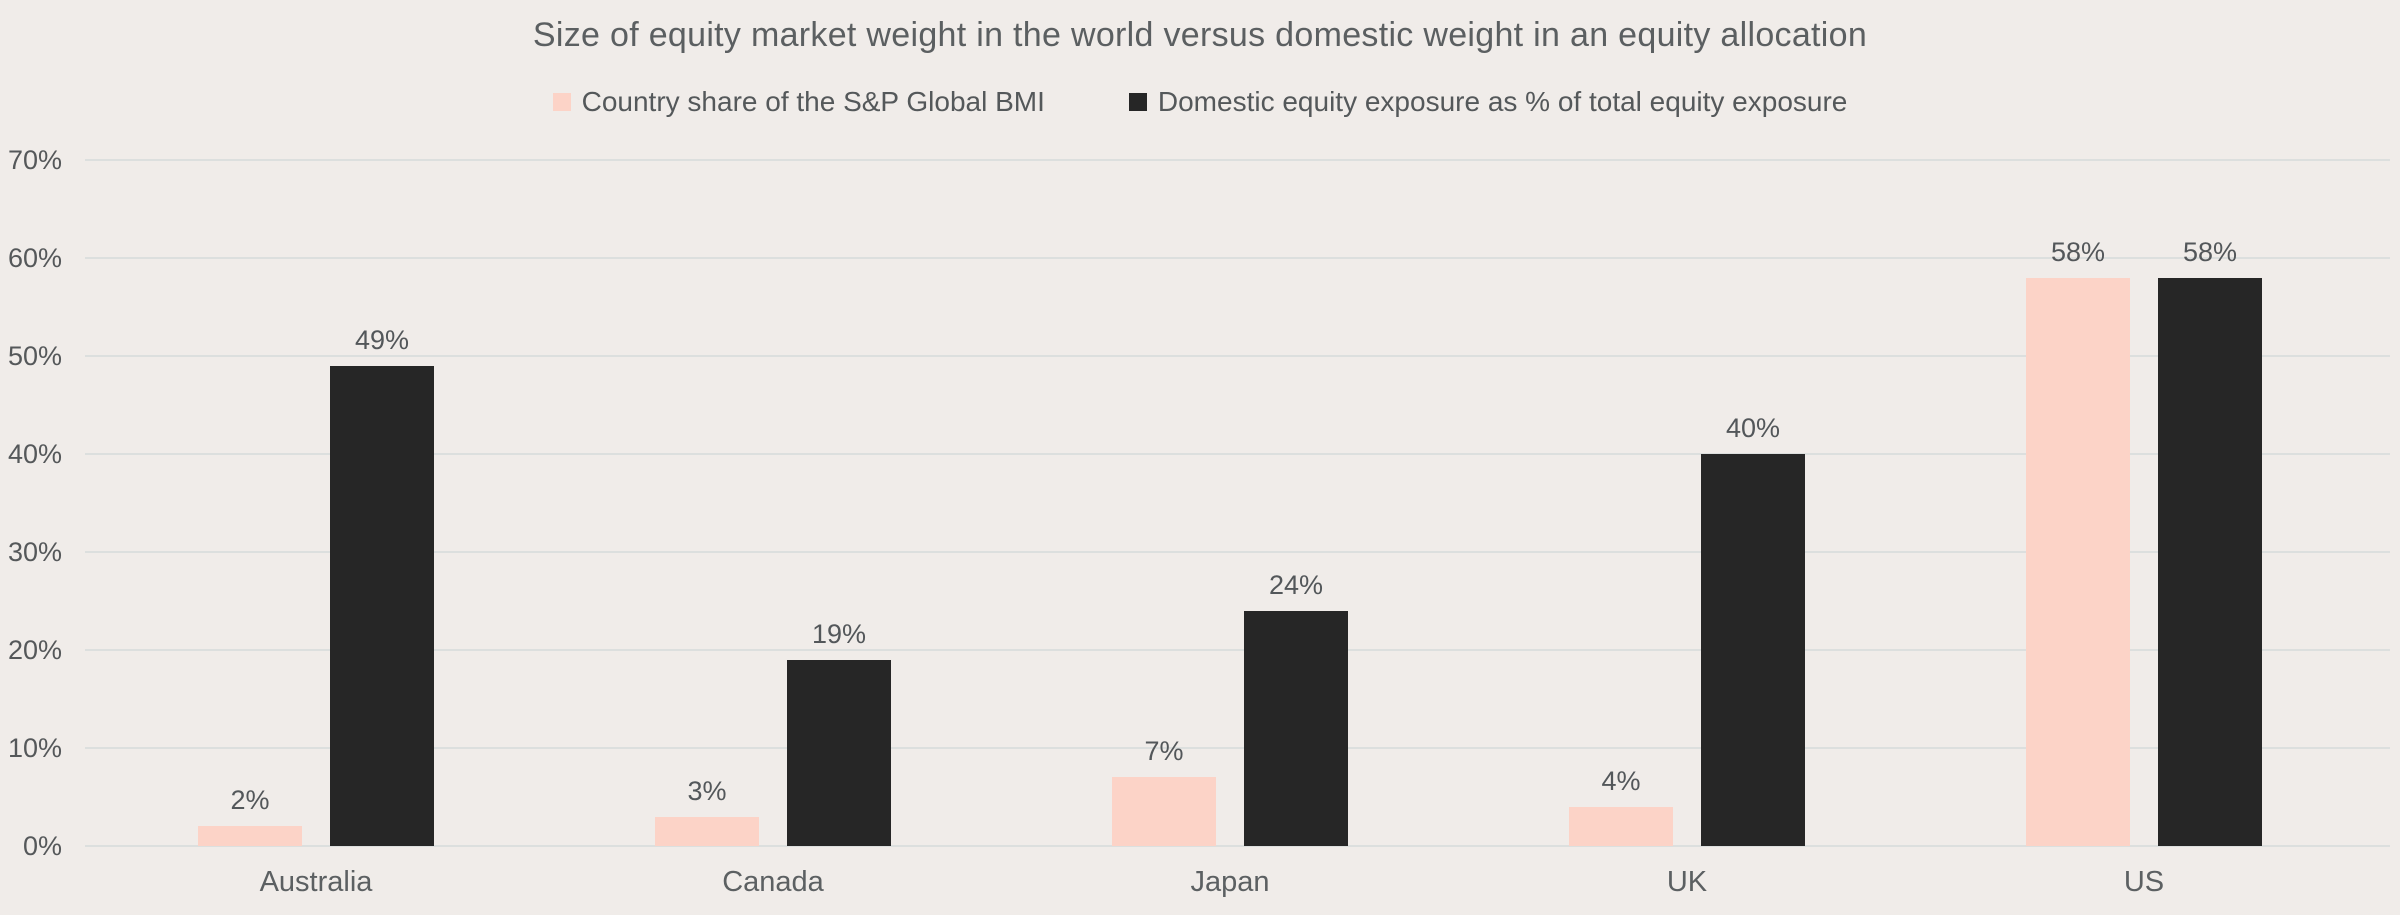  I want to click on bar-value-label: 19%, so click(839, 633).